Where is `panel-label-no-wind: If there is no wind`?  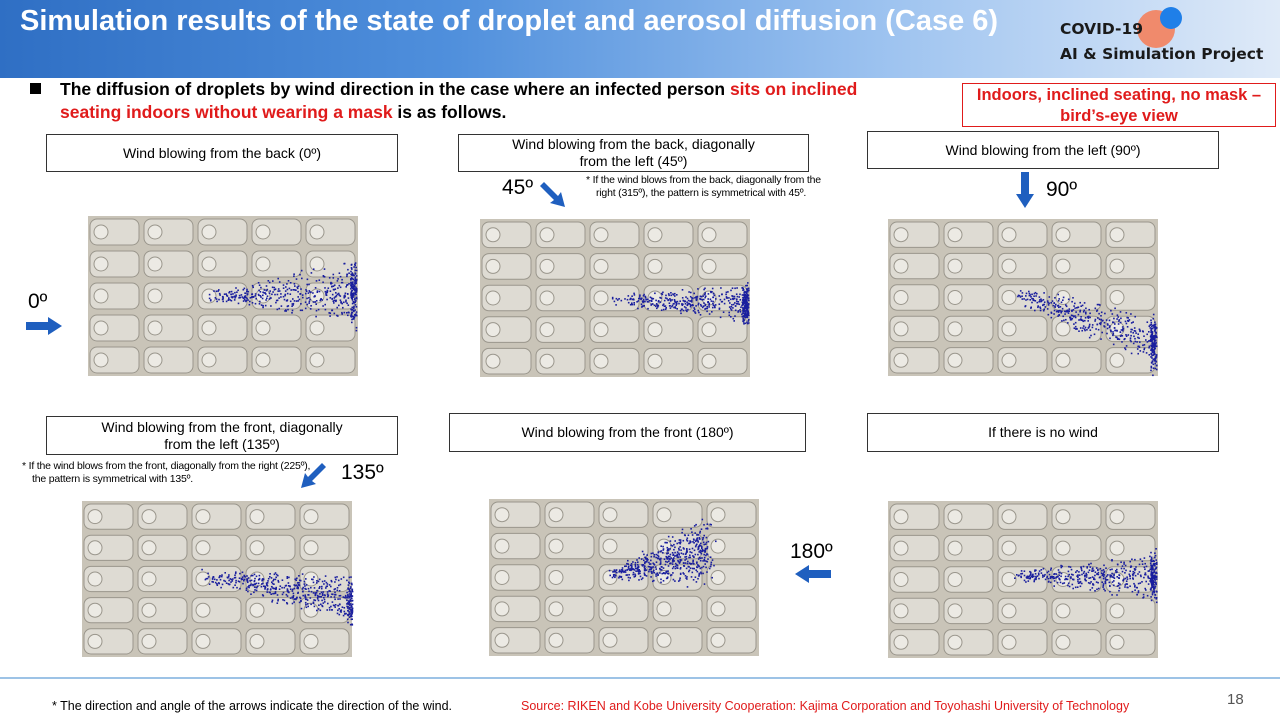 panel-label-no-wind: If there is no wind is located at coordinates (1043, 432).